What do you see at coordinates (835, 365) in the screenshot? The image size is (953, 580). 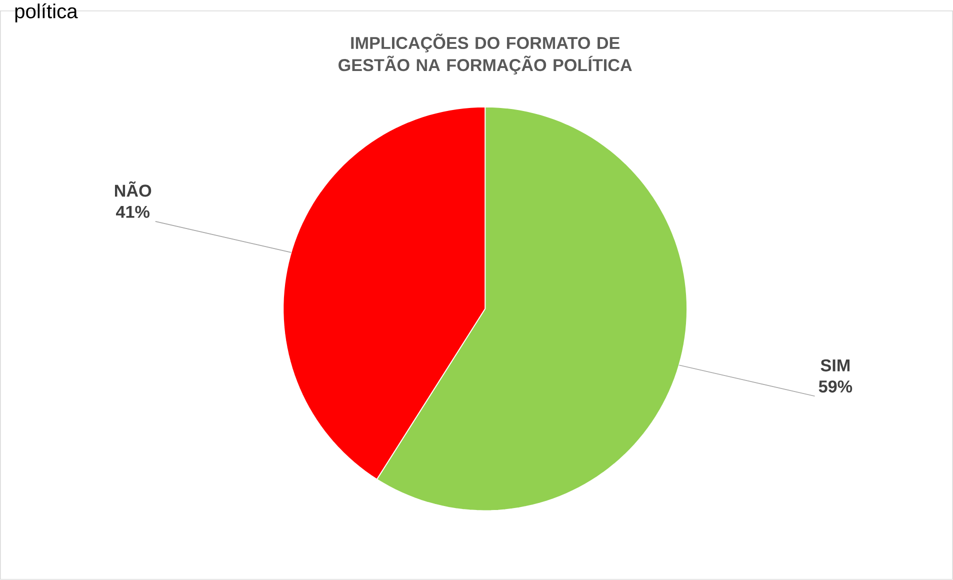 I see `slice-label: SIM` at bounding box center [835, 365].